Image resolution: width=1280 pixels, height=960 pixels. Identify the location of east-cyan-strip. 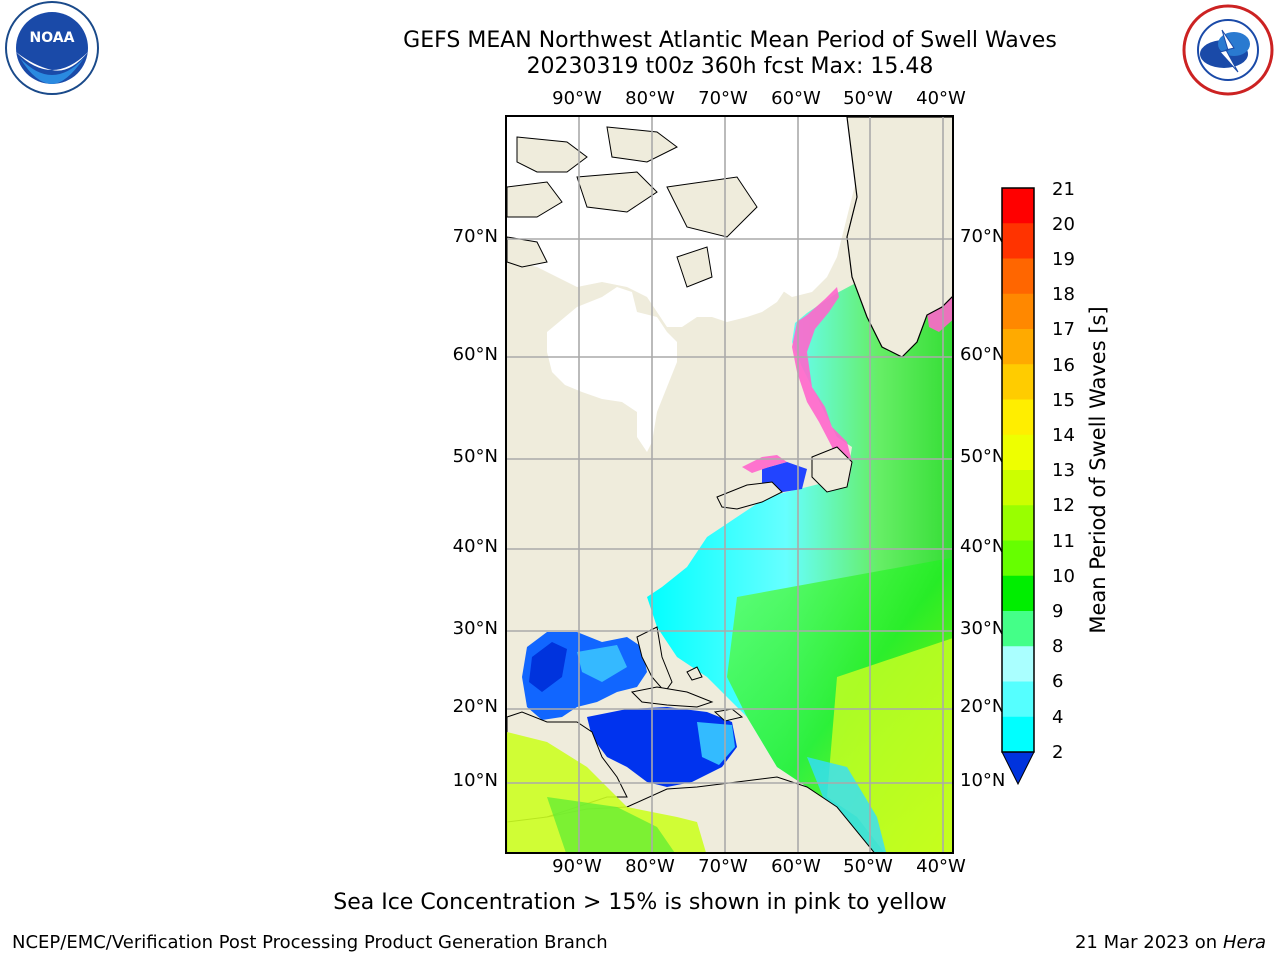
(846, 804).